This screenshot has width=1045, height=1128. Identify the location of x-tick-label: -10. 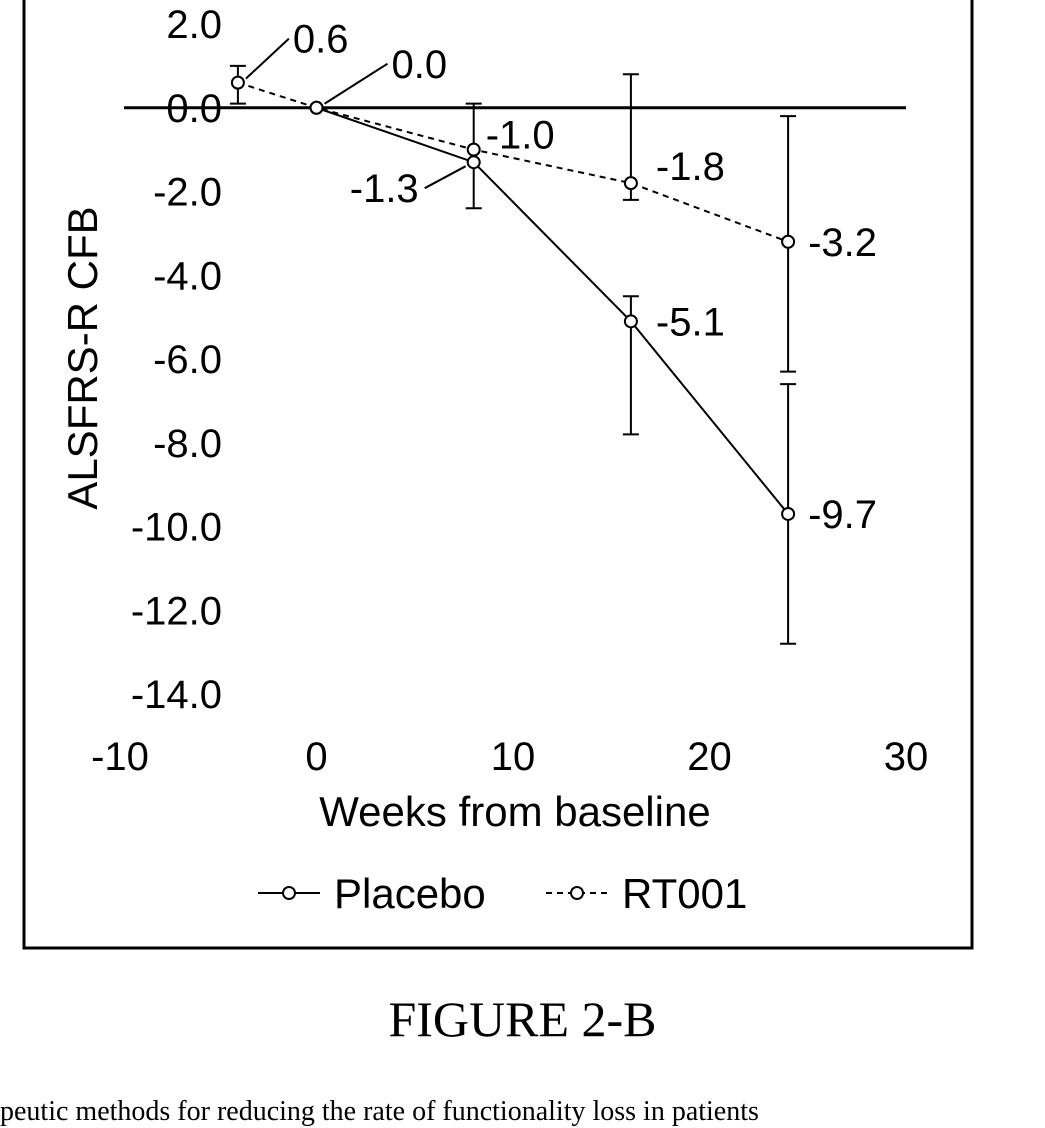
(120, 757).